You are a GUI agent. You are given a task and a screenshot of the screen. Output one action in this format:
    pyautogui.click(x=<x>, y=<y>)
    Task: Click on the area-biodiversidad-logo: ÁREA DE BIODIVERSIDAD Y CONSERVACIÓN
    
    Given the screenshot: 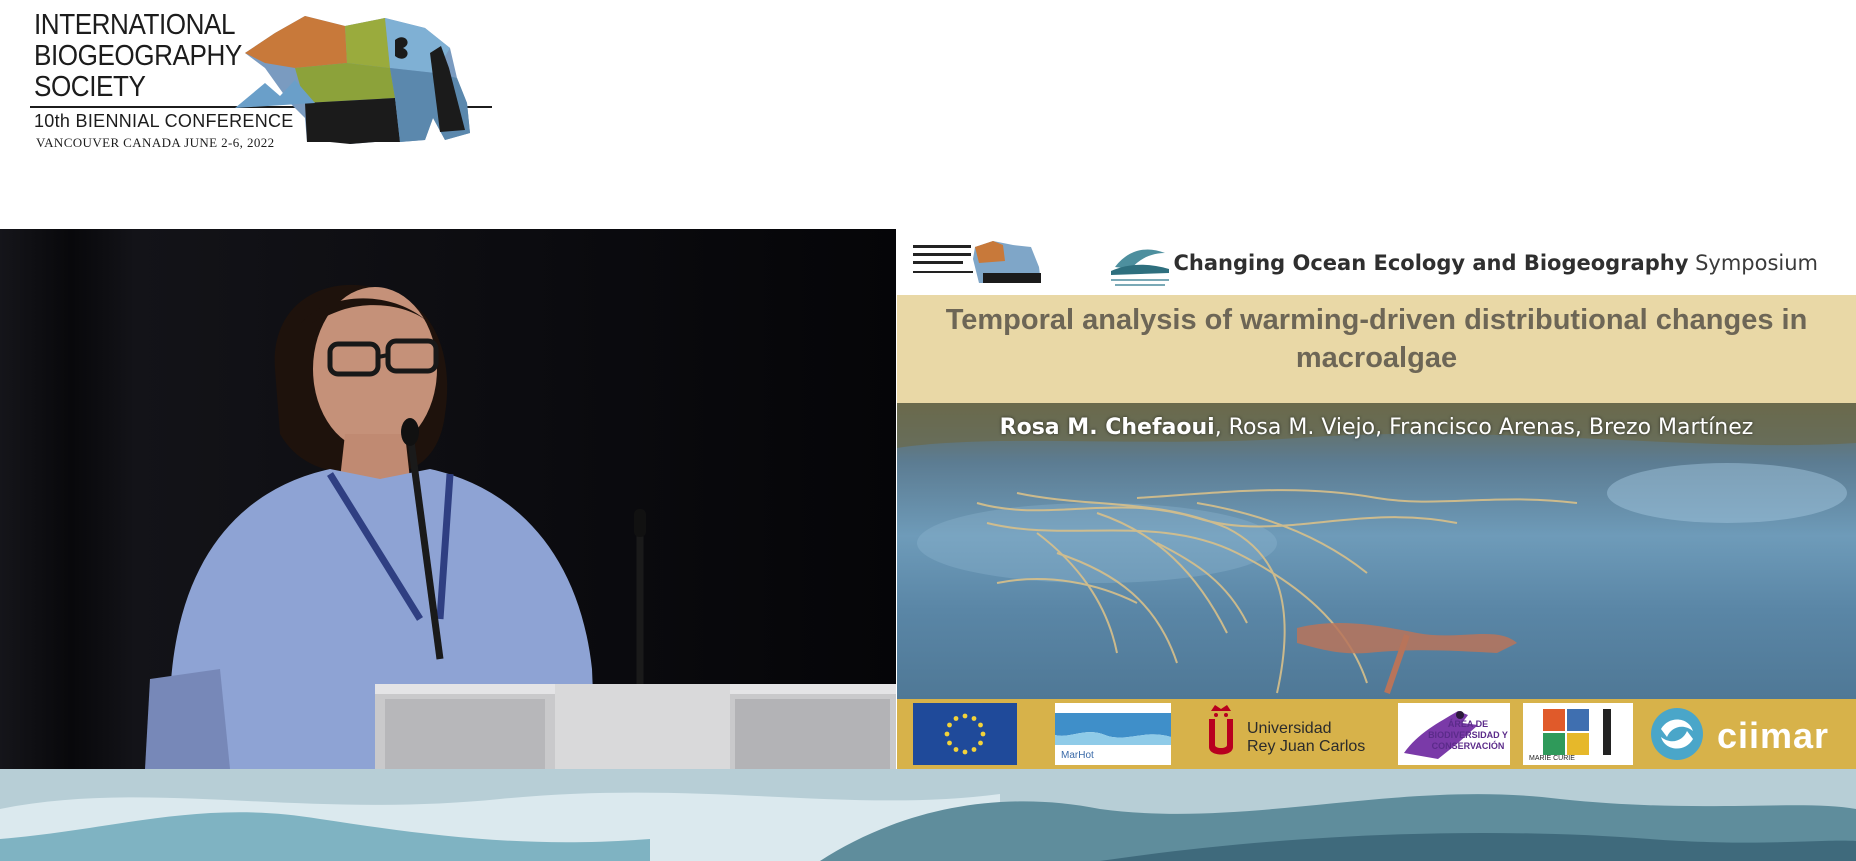 What is the action you would take?
    pyautogui.click(x=1454, y=734)
    